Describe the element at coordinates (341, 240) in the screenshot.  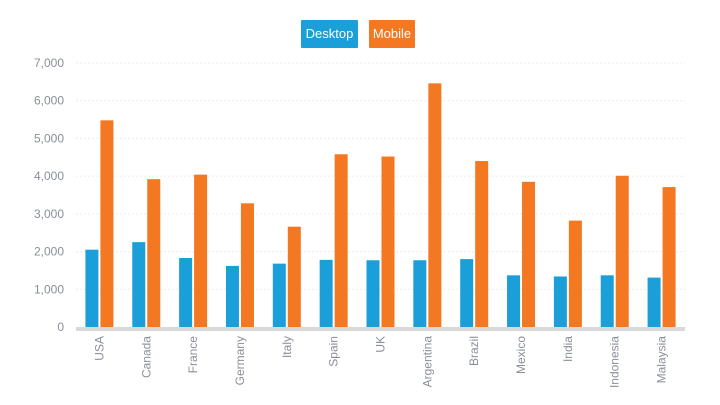
I see `bar-mobile-spain` at that location.